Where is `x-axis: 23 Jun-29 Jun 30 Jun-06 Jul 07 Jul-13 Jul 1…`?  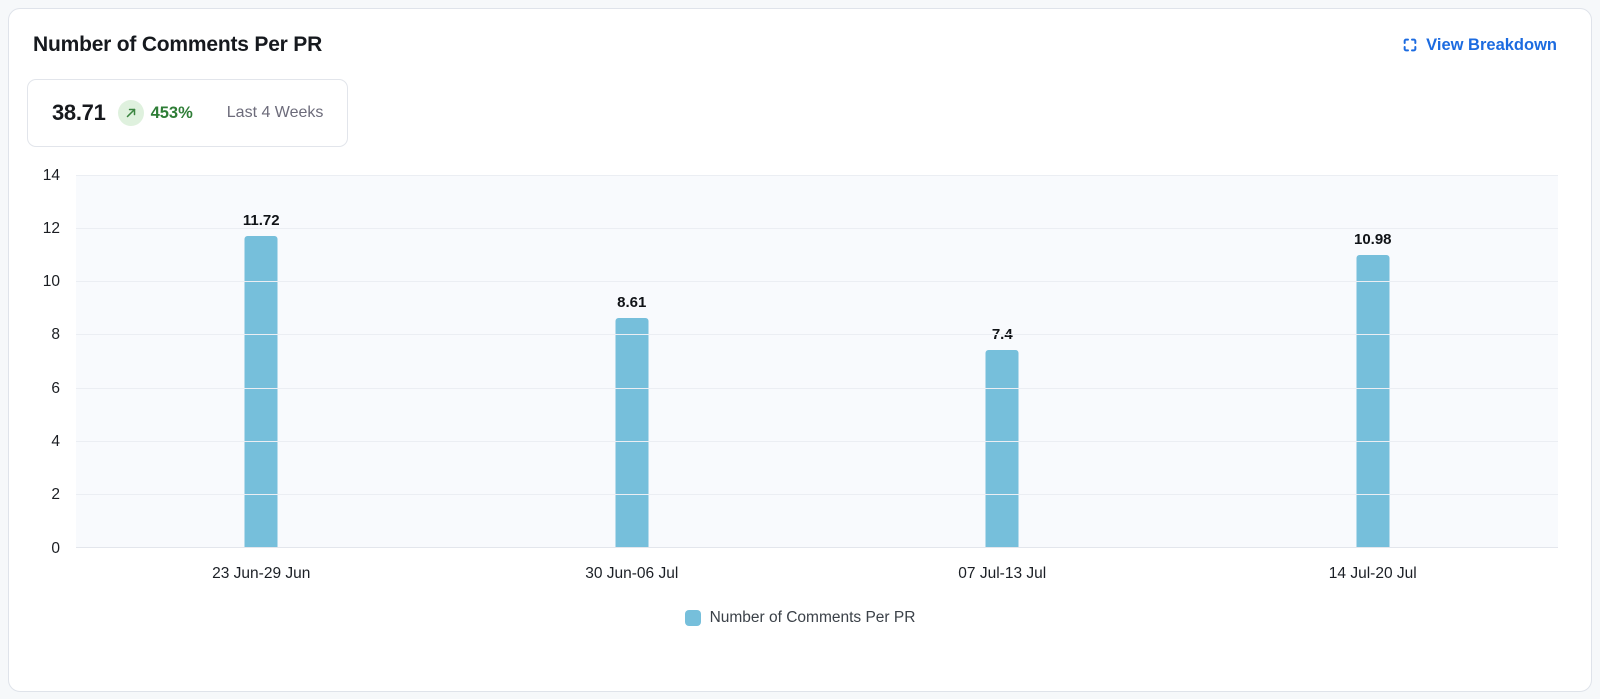
x-axis: 23 Jun-29 Jun 30 Jun-06 Jul 07 Jul-13 Jul 1… is located at coordinates (817, 565).